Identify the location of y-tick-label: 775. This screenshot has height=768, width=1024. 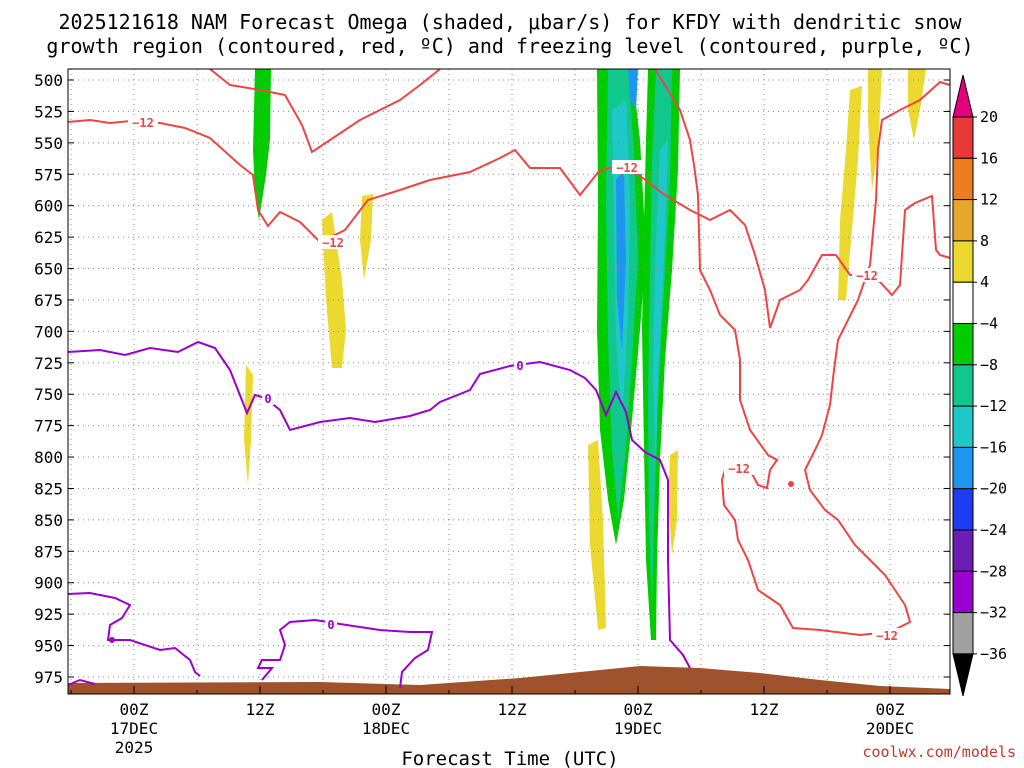
(48, 426).